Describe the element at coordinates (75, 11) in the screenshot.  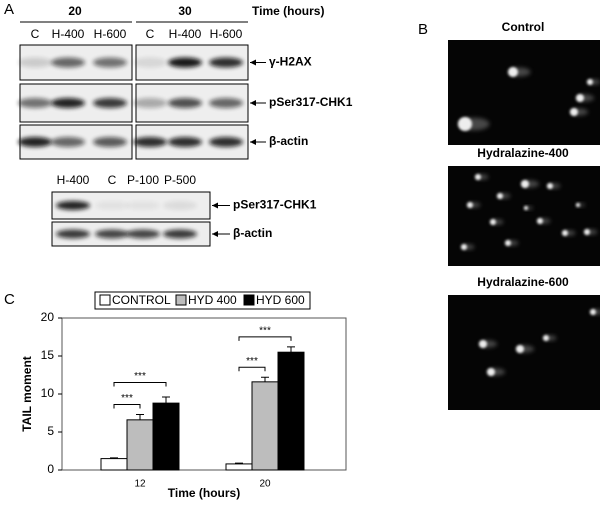
I see `time-group: 20` at that location.